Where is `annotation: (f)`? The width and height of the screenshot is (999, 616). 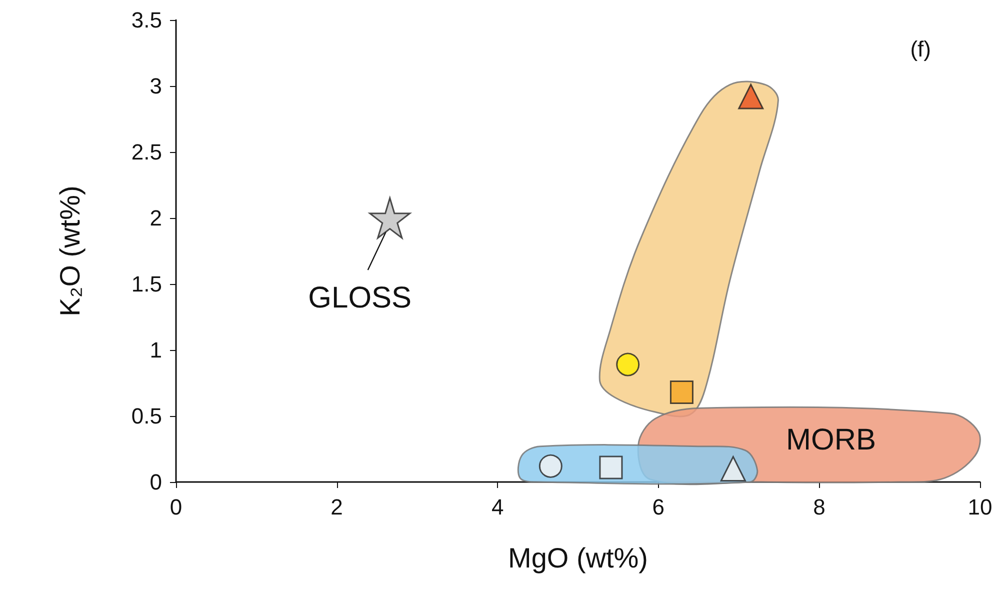
annotation: (f) is located at coordinates (920, 49).